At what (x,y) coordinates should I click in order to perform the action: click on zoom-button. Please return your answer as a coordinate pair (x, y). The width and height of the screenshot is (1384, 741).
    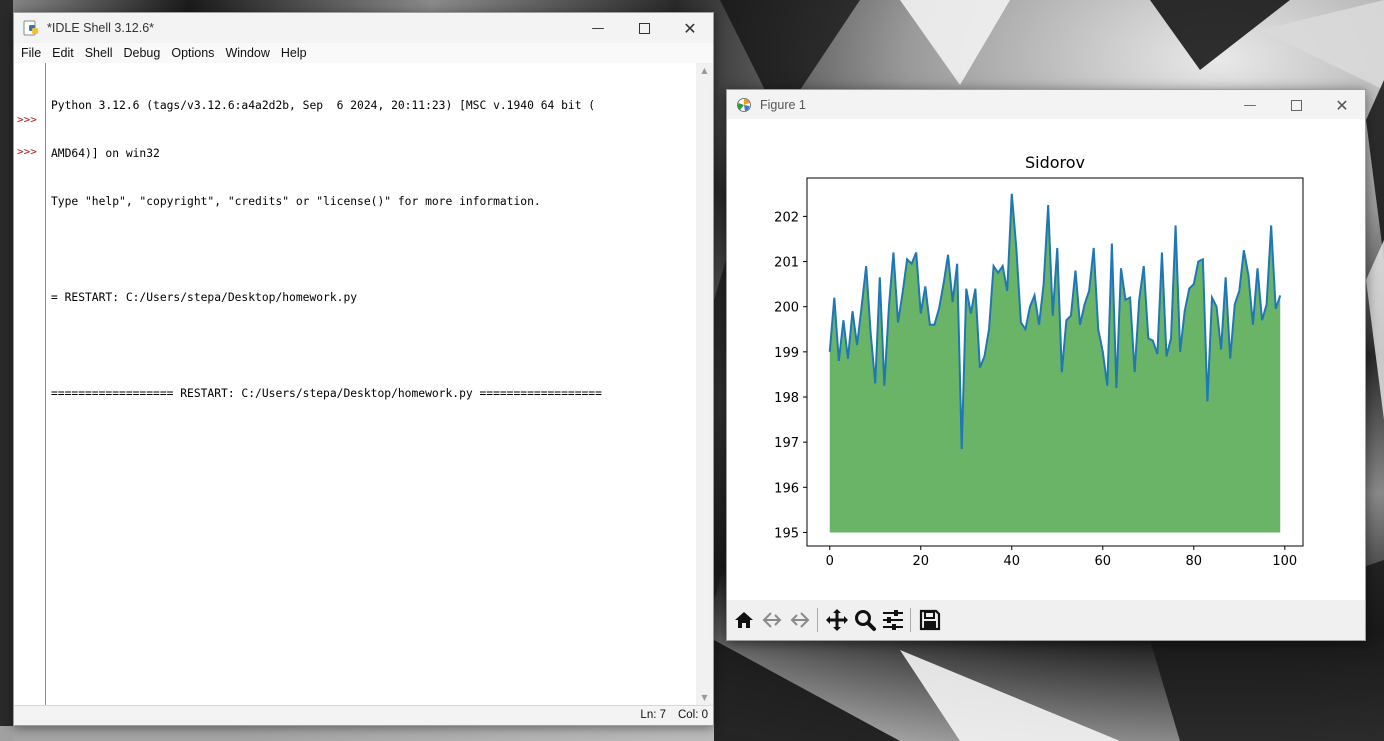
    Looking at the image, I should click on (865, 620).